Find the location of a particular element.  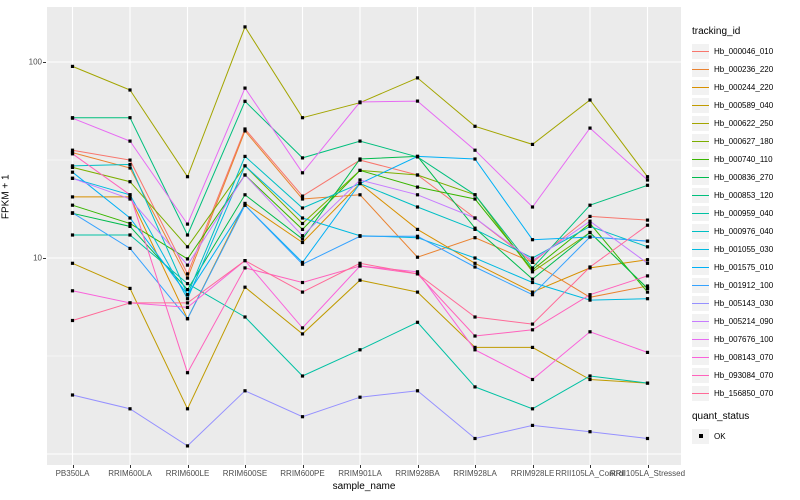

x-tick-label: PB350LA is located at coordinates (72, 473).